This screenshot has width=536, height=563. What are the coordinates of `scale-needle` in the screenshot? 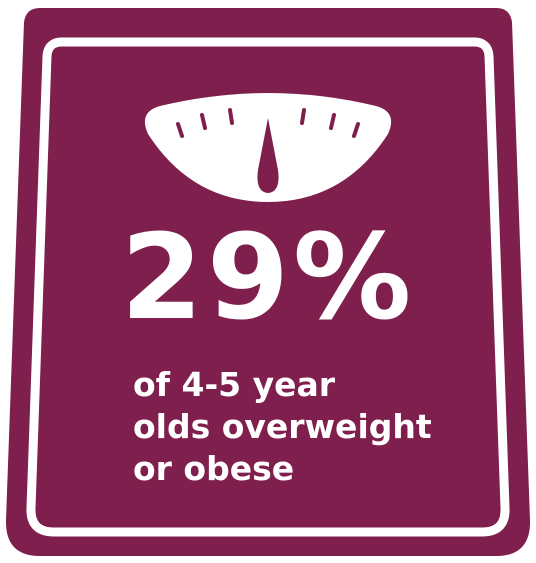 It's located at (268, 155).